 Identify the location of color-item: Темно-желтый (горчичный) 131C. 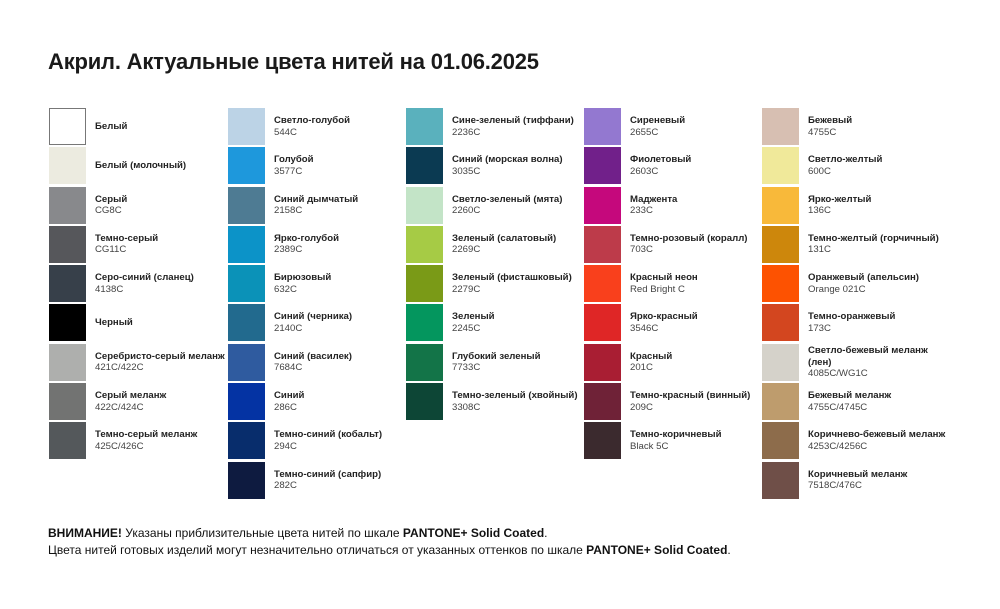
(851, 245).